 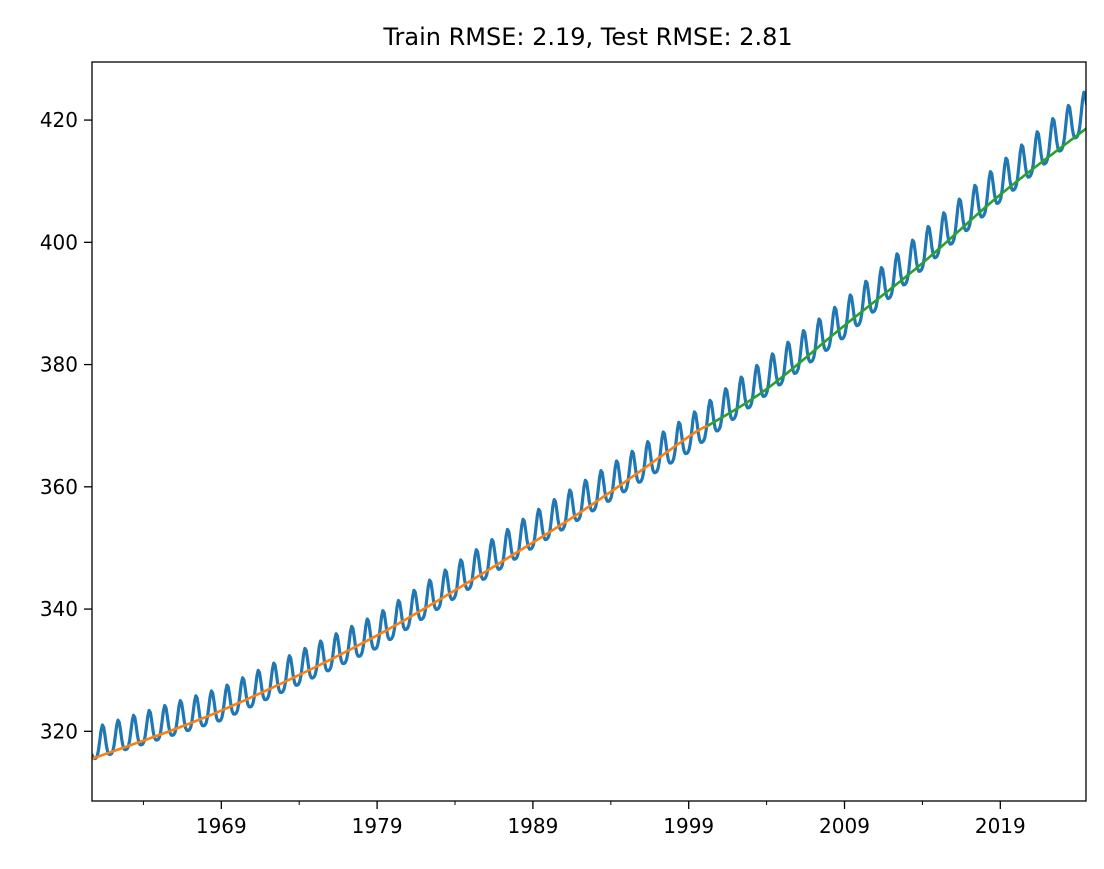 I want to click on x-tick-label: 1989, so click(x=532, y=826).